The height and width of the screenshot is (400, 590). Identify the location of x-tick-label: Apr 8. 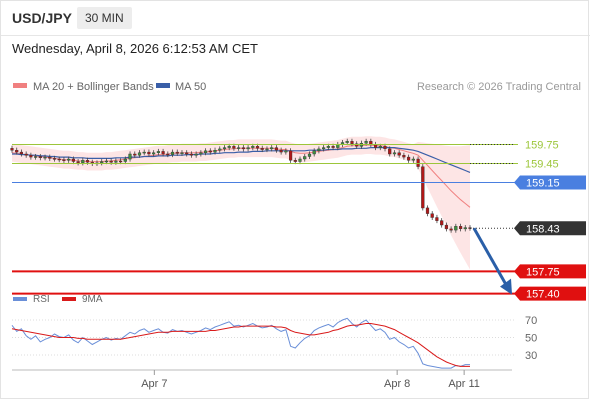
(397, 384).